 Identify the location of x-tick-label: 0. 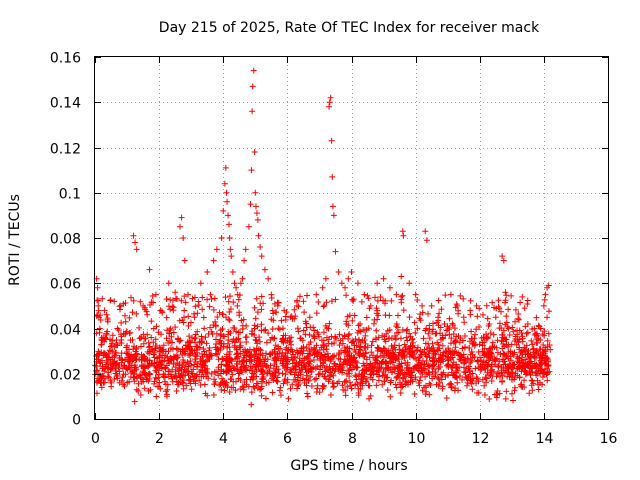
(95, 439).